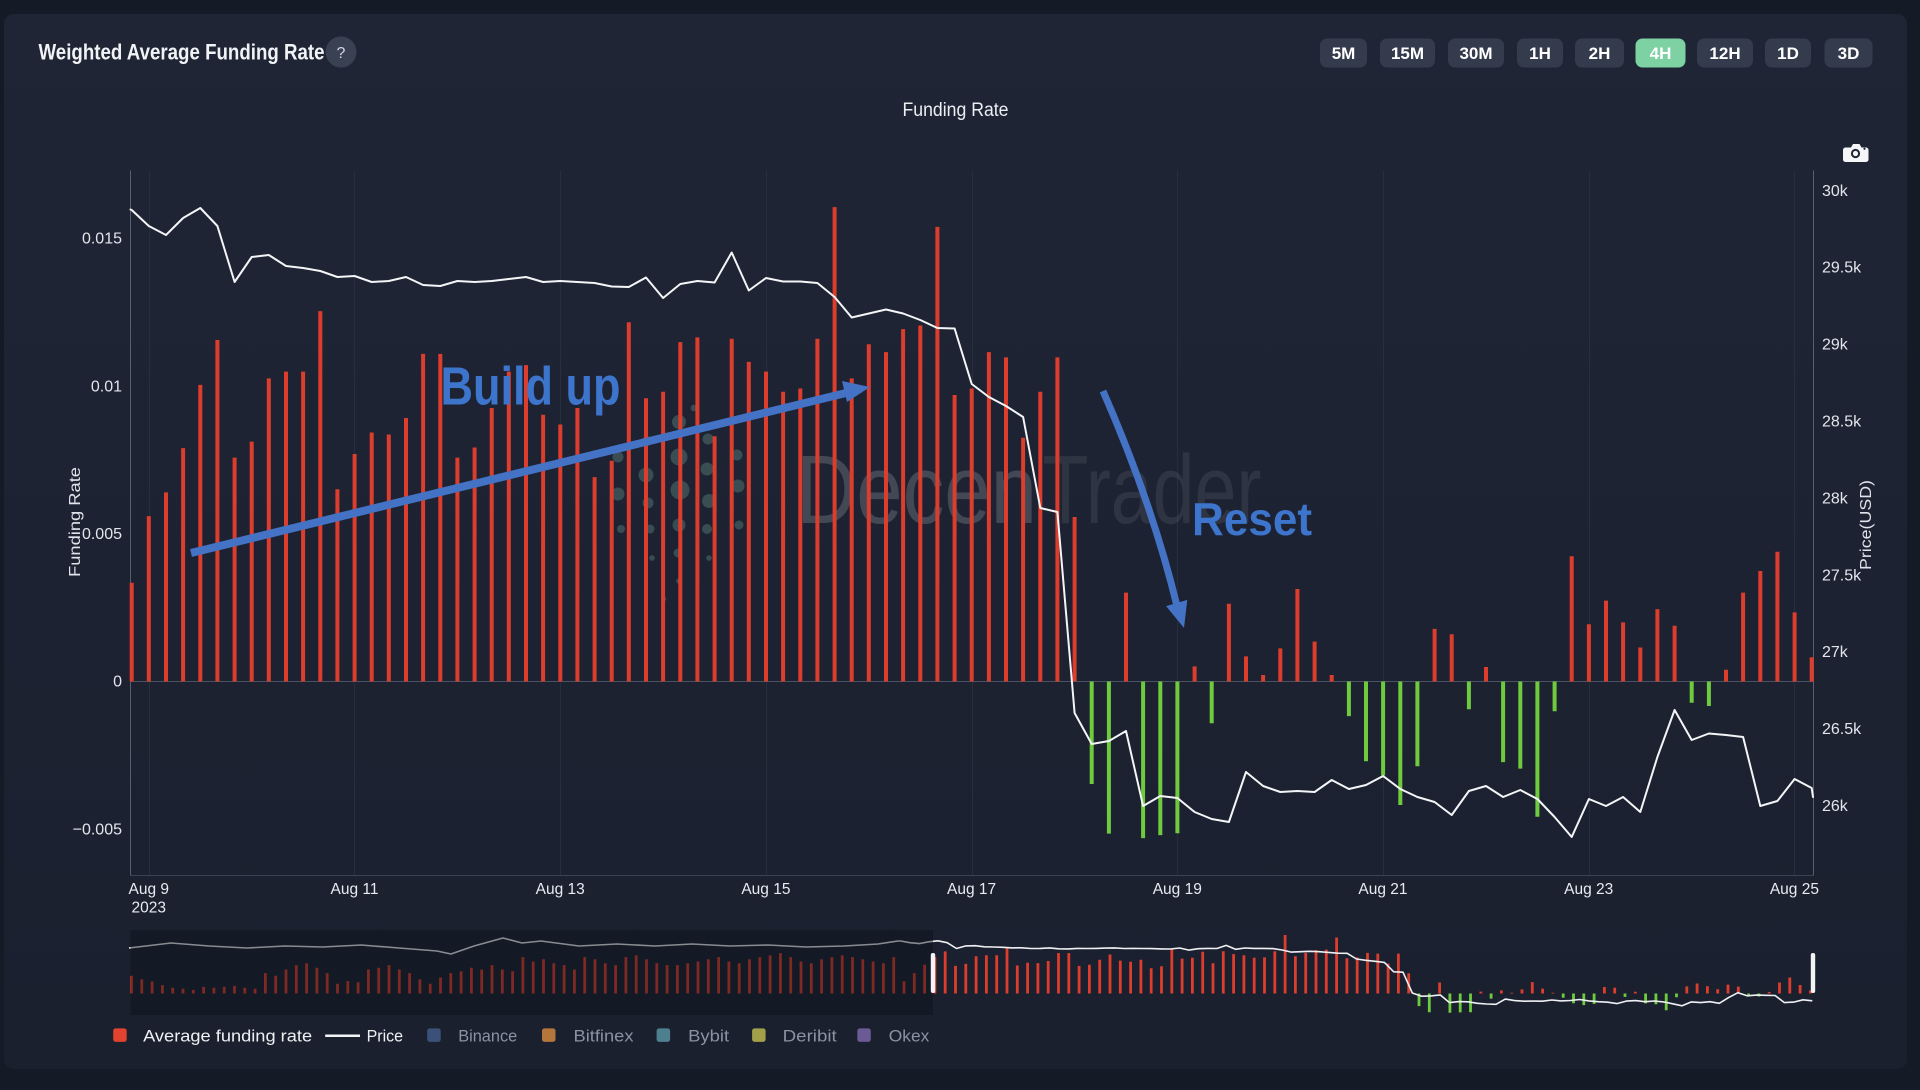  What do you see at coordinates (102, 239) in the screenshot?
I see `svg-text: 0.015` at bounding box center [102, 239].